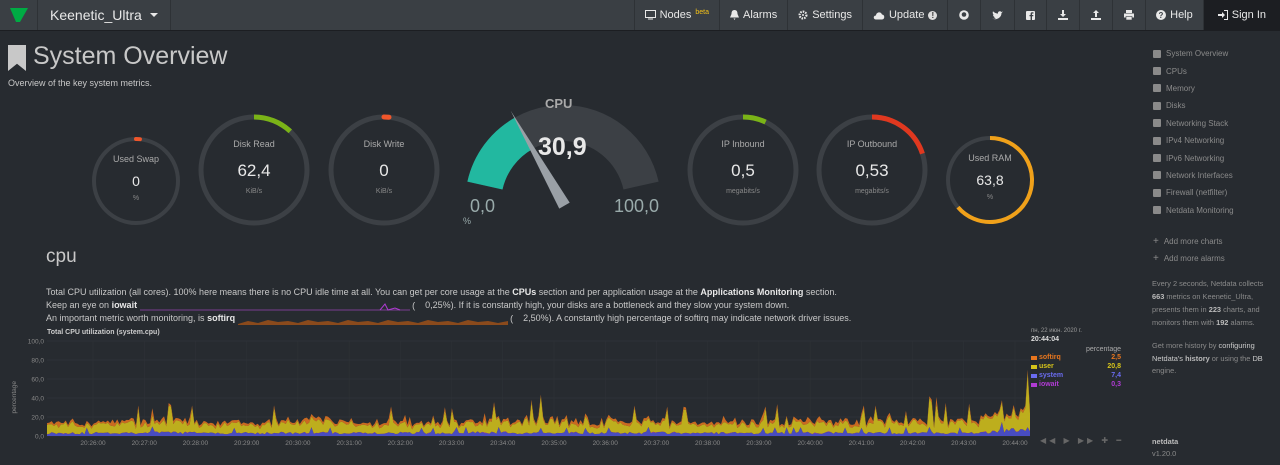 This screenshot has width=1280, height=465. Describe the element at coordinates (524, 292) in the screenshot. I see `cpus-link: CPUs` at that location.